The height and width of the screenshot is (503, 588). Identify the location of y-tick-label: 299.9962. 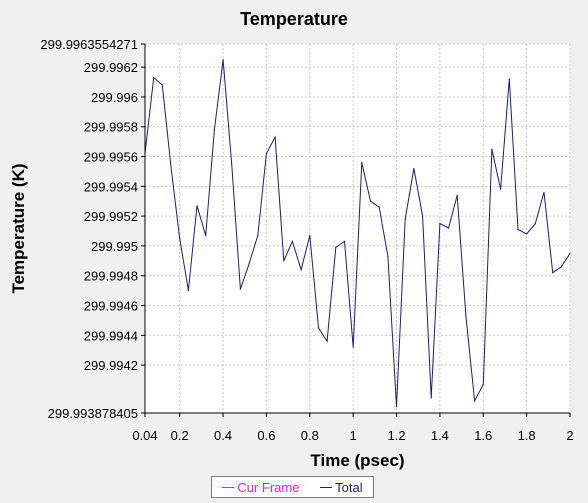
(111, 67).